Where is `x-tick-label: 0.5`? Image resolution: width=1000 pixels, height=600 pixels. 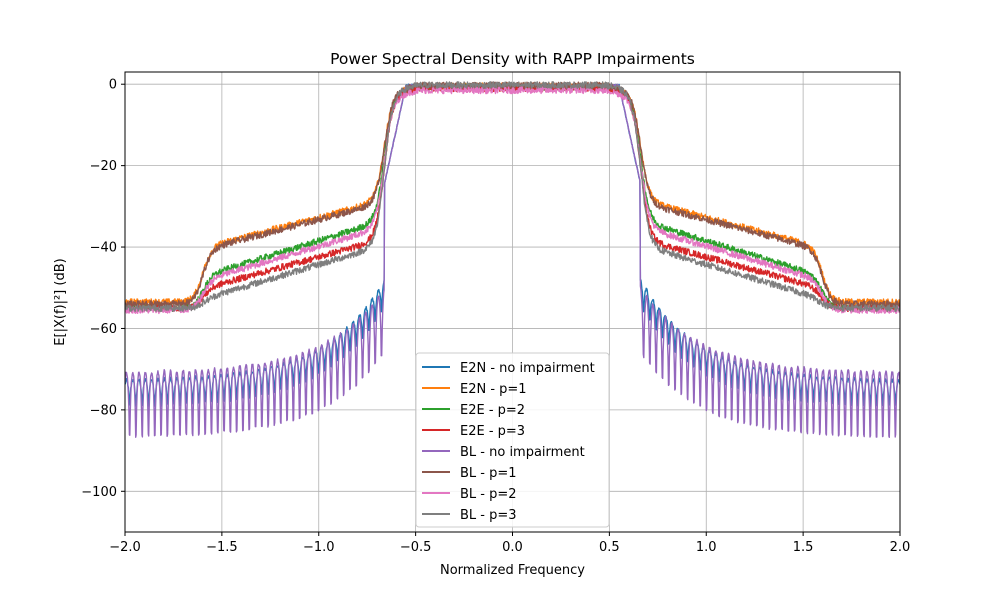
x-tick-label: 0.5 is located at coordinates (609, 547).